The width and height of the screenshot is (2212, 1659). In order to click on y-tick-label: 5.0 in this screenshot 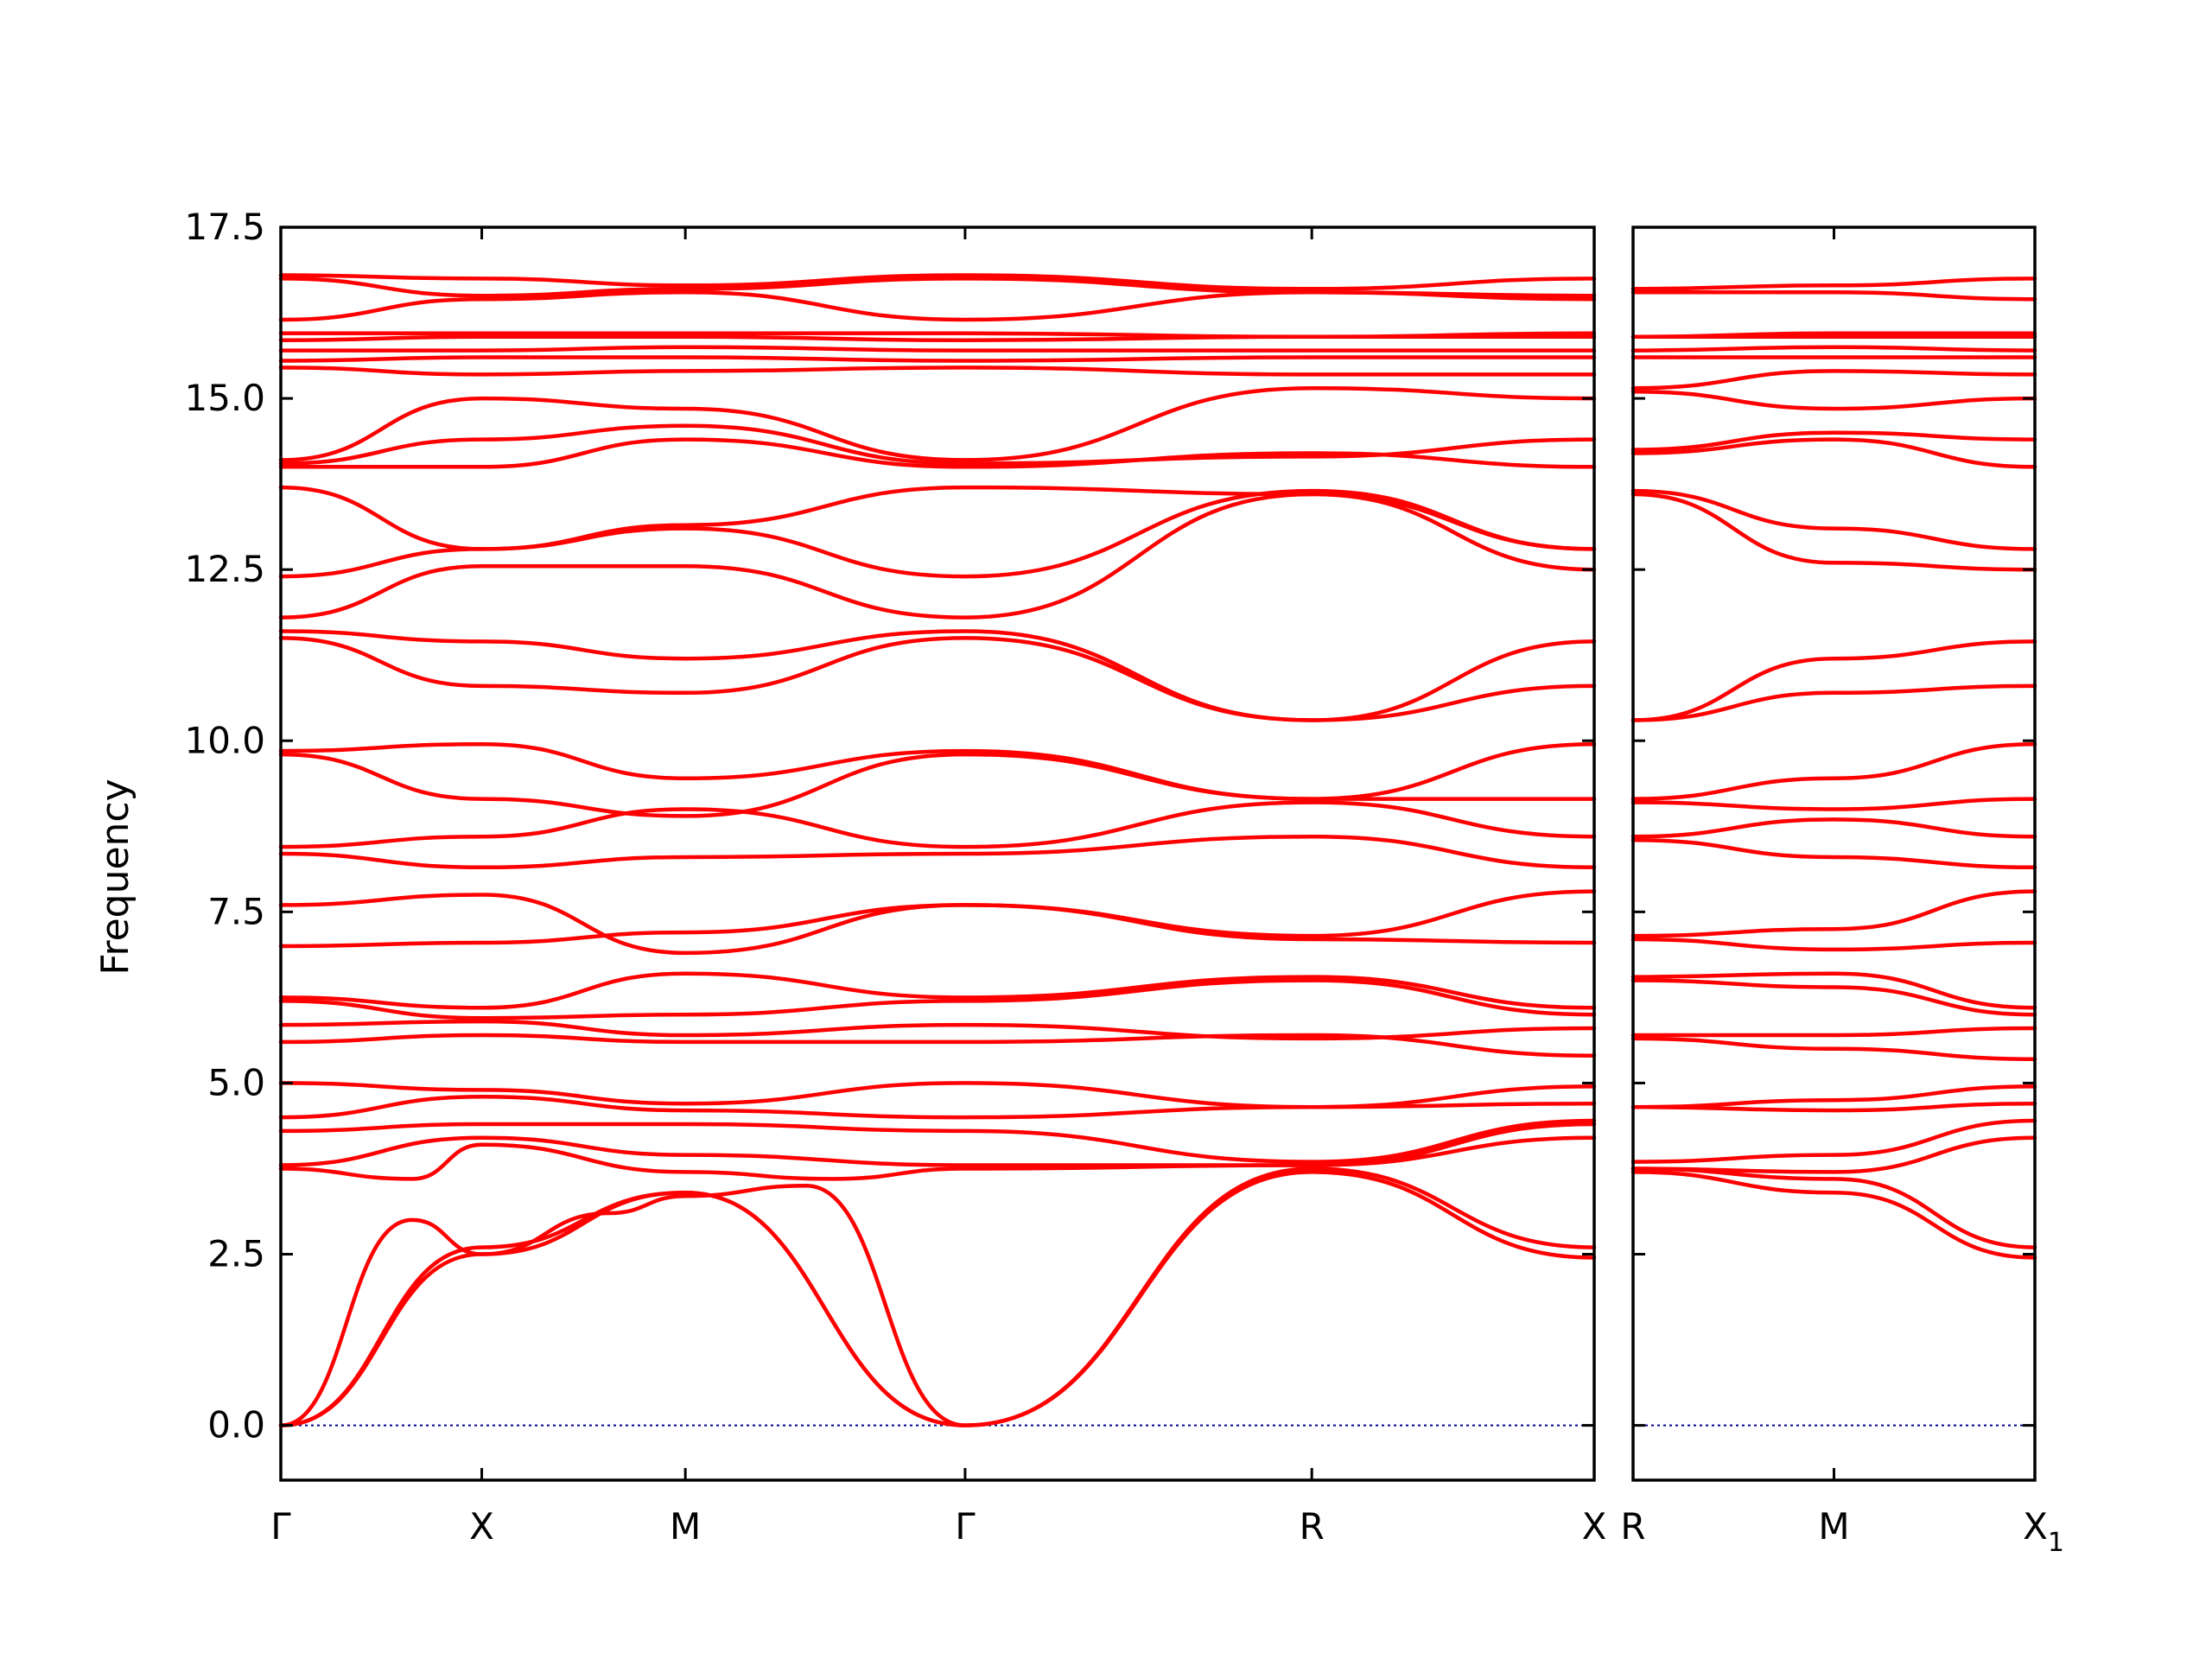, I will do `click(236, 1082)`.